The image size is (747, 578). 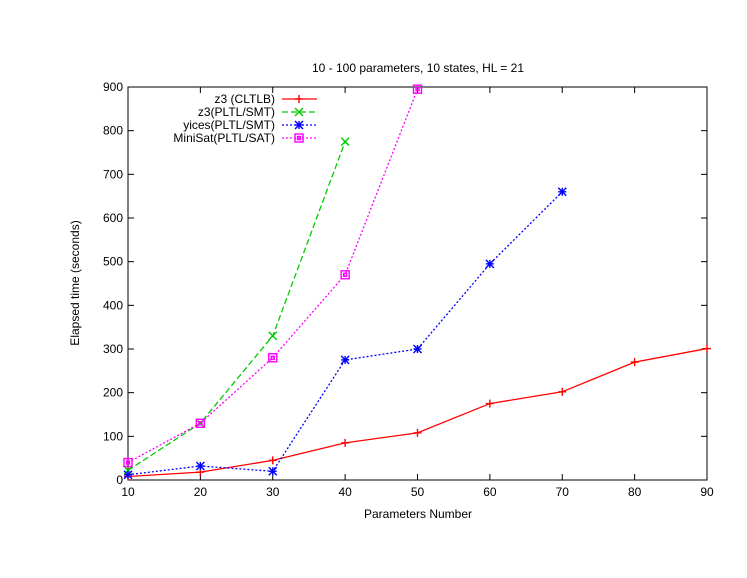 What do you see at coordinates (201, 492) in the screenshot?
I see `x-tick-label: 20` at bounding box center [201, 492].